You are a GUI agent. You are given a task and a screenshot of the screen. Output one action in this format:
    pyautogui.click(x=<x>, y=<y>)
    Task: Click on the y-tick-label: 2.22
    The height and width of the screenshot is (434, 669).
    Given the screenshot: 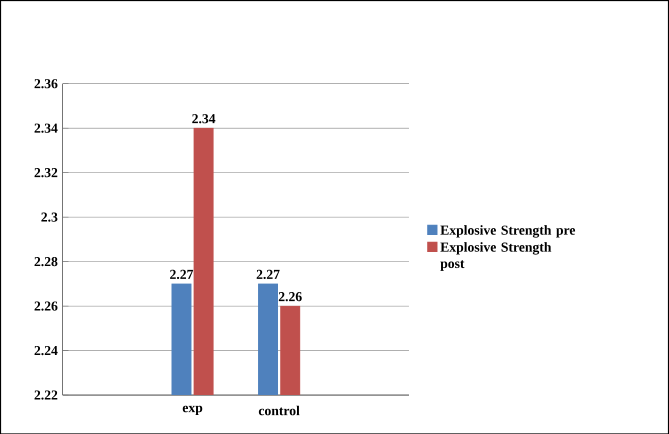 What is the action you would take?
    pyautogui.click(x=46, y=395)
    